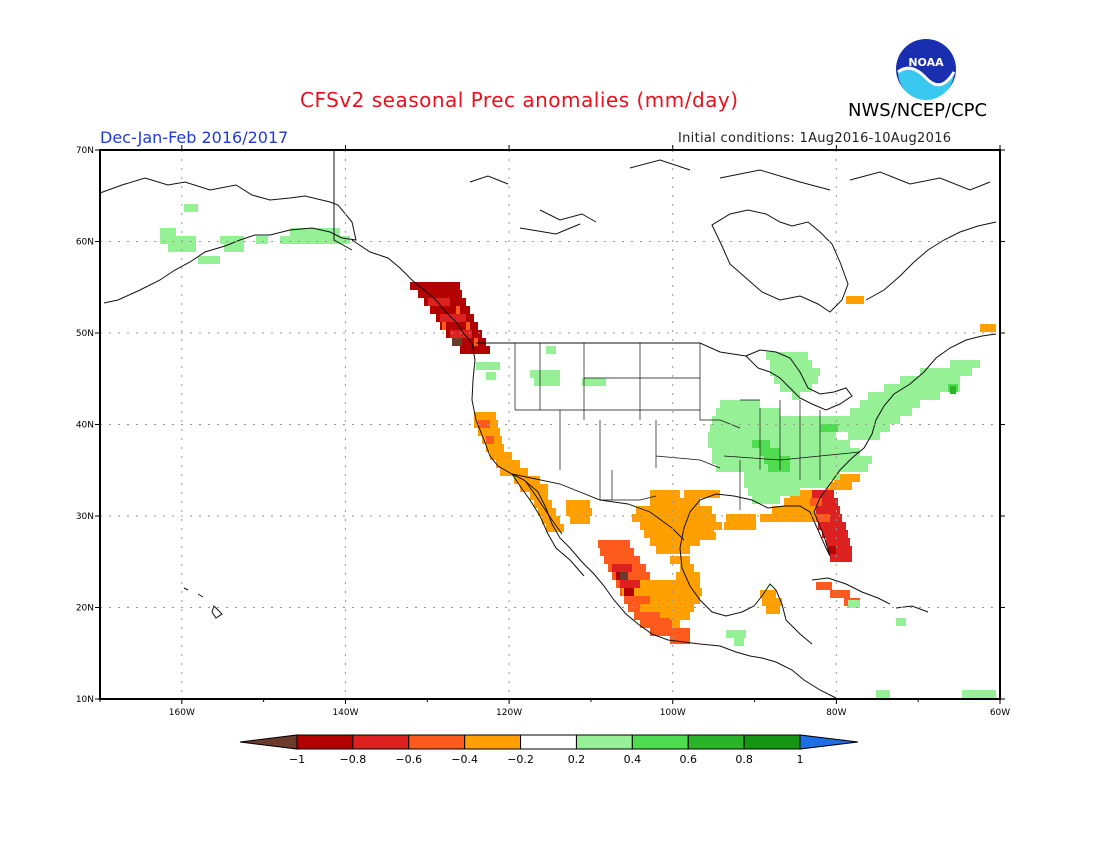 The image size is (1100, 850). I want to click on longitude-labels: 160W 140W 120W 100W 80W 60W, so click(589, 713).